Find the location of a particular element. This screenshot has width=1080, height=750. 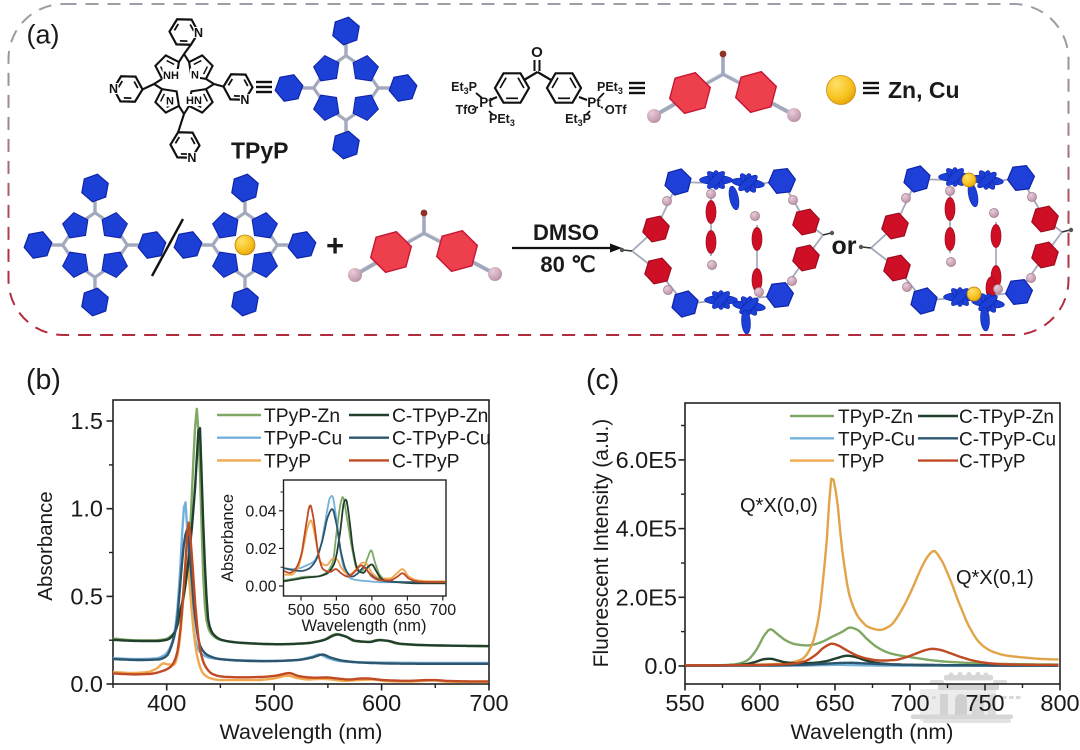

svg-text: Zn, Cu is located at coordinates (924, 90).